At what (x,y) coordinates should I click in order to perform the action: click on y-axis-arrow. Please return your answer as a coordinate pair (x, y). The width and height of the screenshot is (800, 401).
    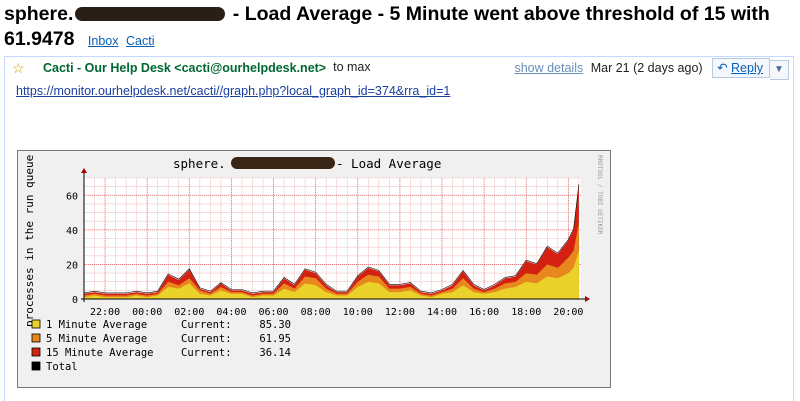
    Looking at the image, I should click on (84, 170).